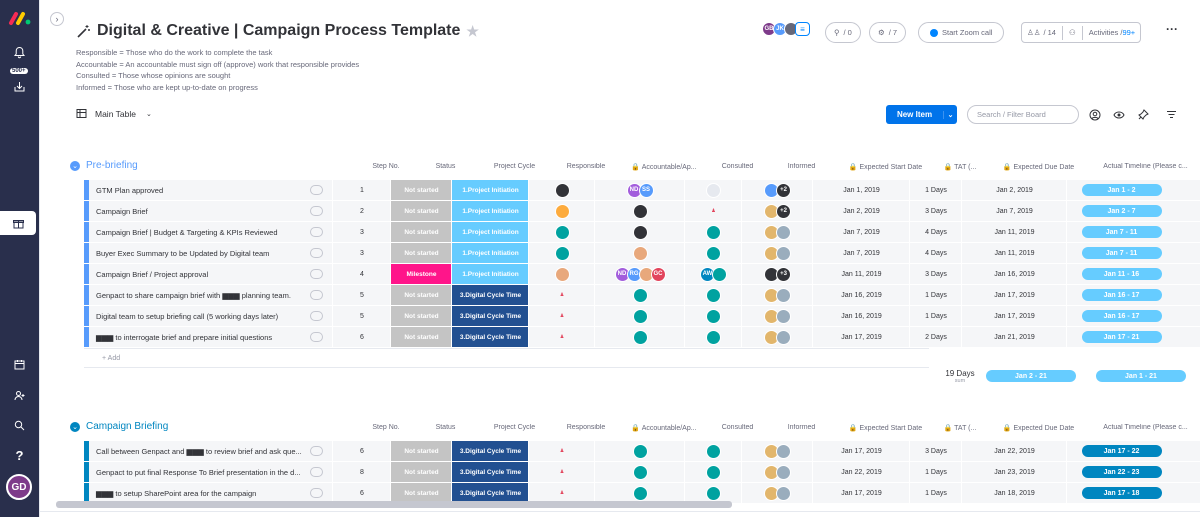 The width and height of the screenshot is (1200, 517). Describe the element at coordinates (19, 487) in the screenshot. I see `user-avatar: GD` at that location.